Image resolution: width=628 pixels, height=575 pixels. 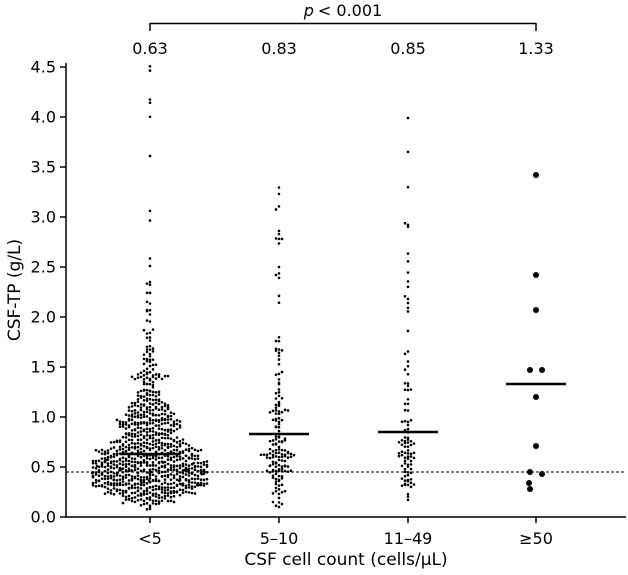 I want to click on median-value-label: 0.83, so click(x=279, y=48).